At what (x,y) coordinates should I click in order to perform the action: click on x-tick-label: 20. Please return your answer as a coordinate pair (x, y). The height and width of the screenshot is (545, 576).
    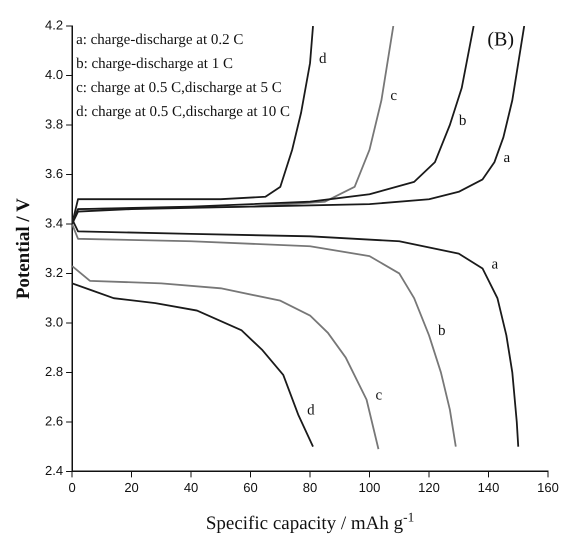
    Looking at the image, I should click on (131, 487).